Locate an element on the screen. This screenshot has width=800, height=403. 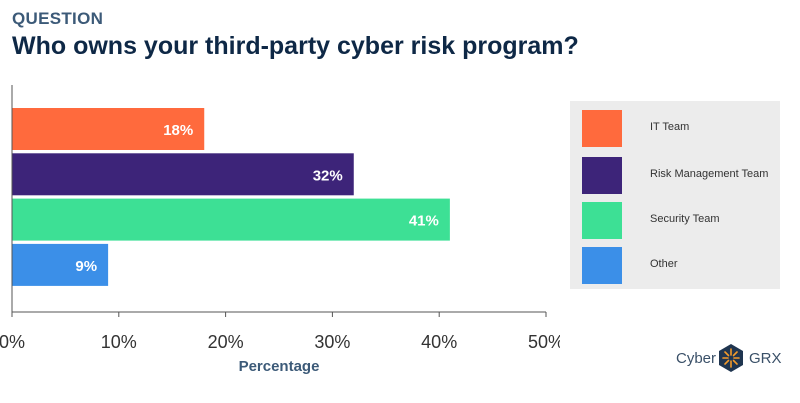
x-tick-label: 10% is located at coordinates (119, 342).